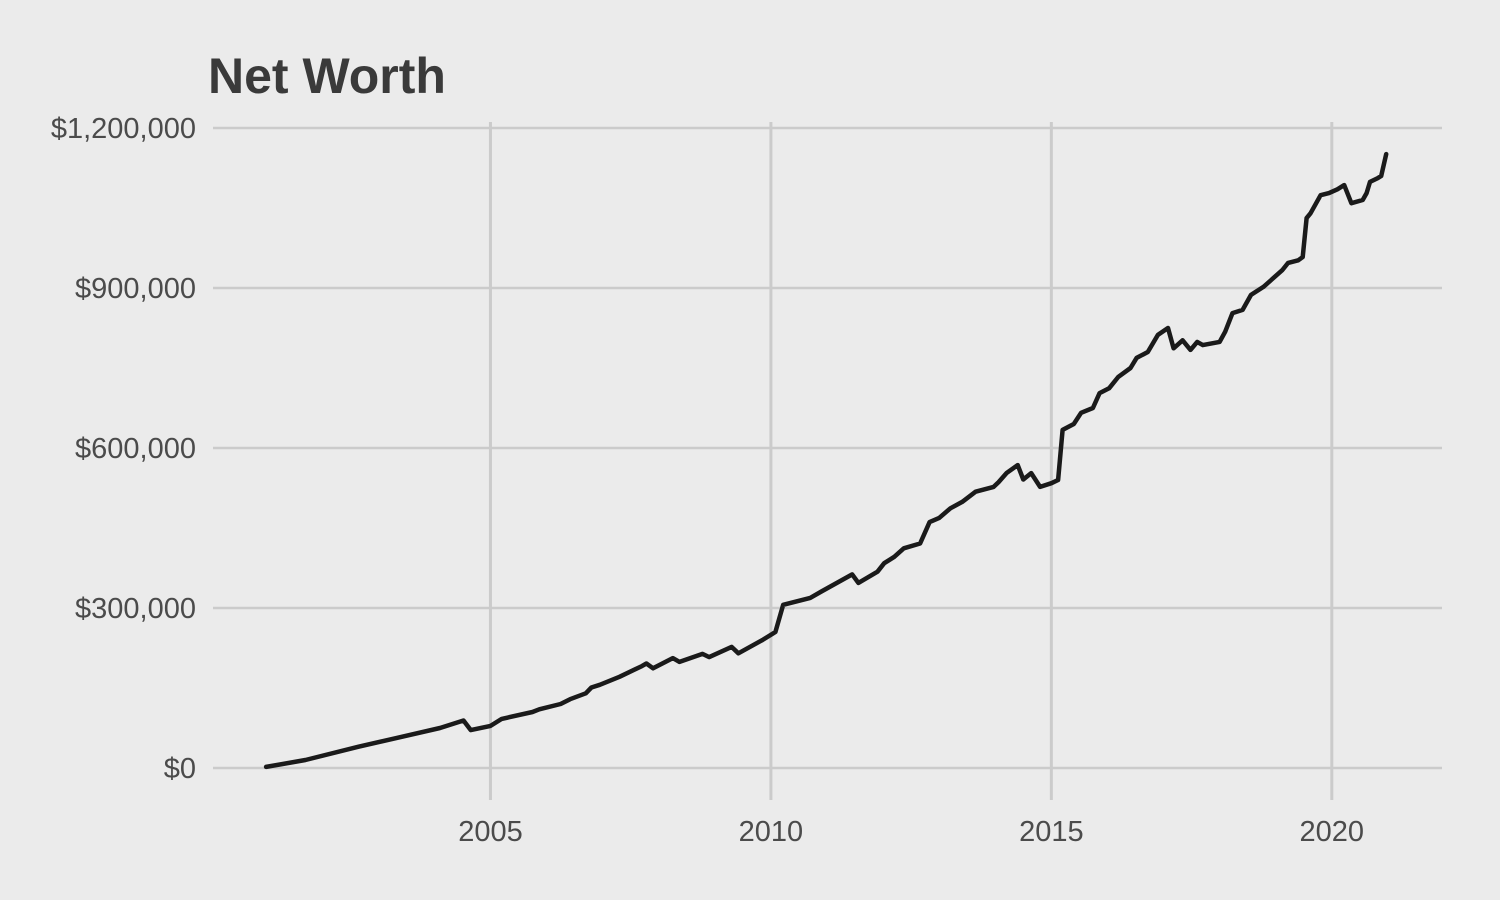  I want to click on y-tick-label: $0, so click(180, 769).